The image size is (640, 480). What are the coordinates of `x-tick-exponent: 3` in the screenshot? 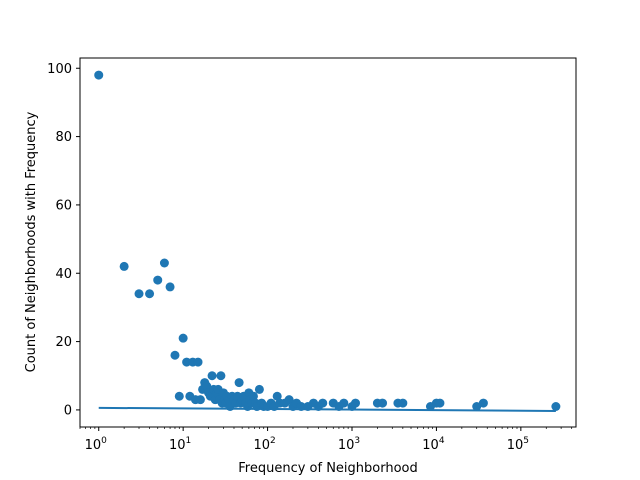 It's located at (357, 441).